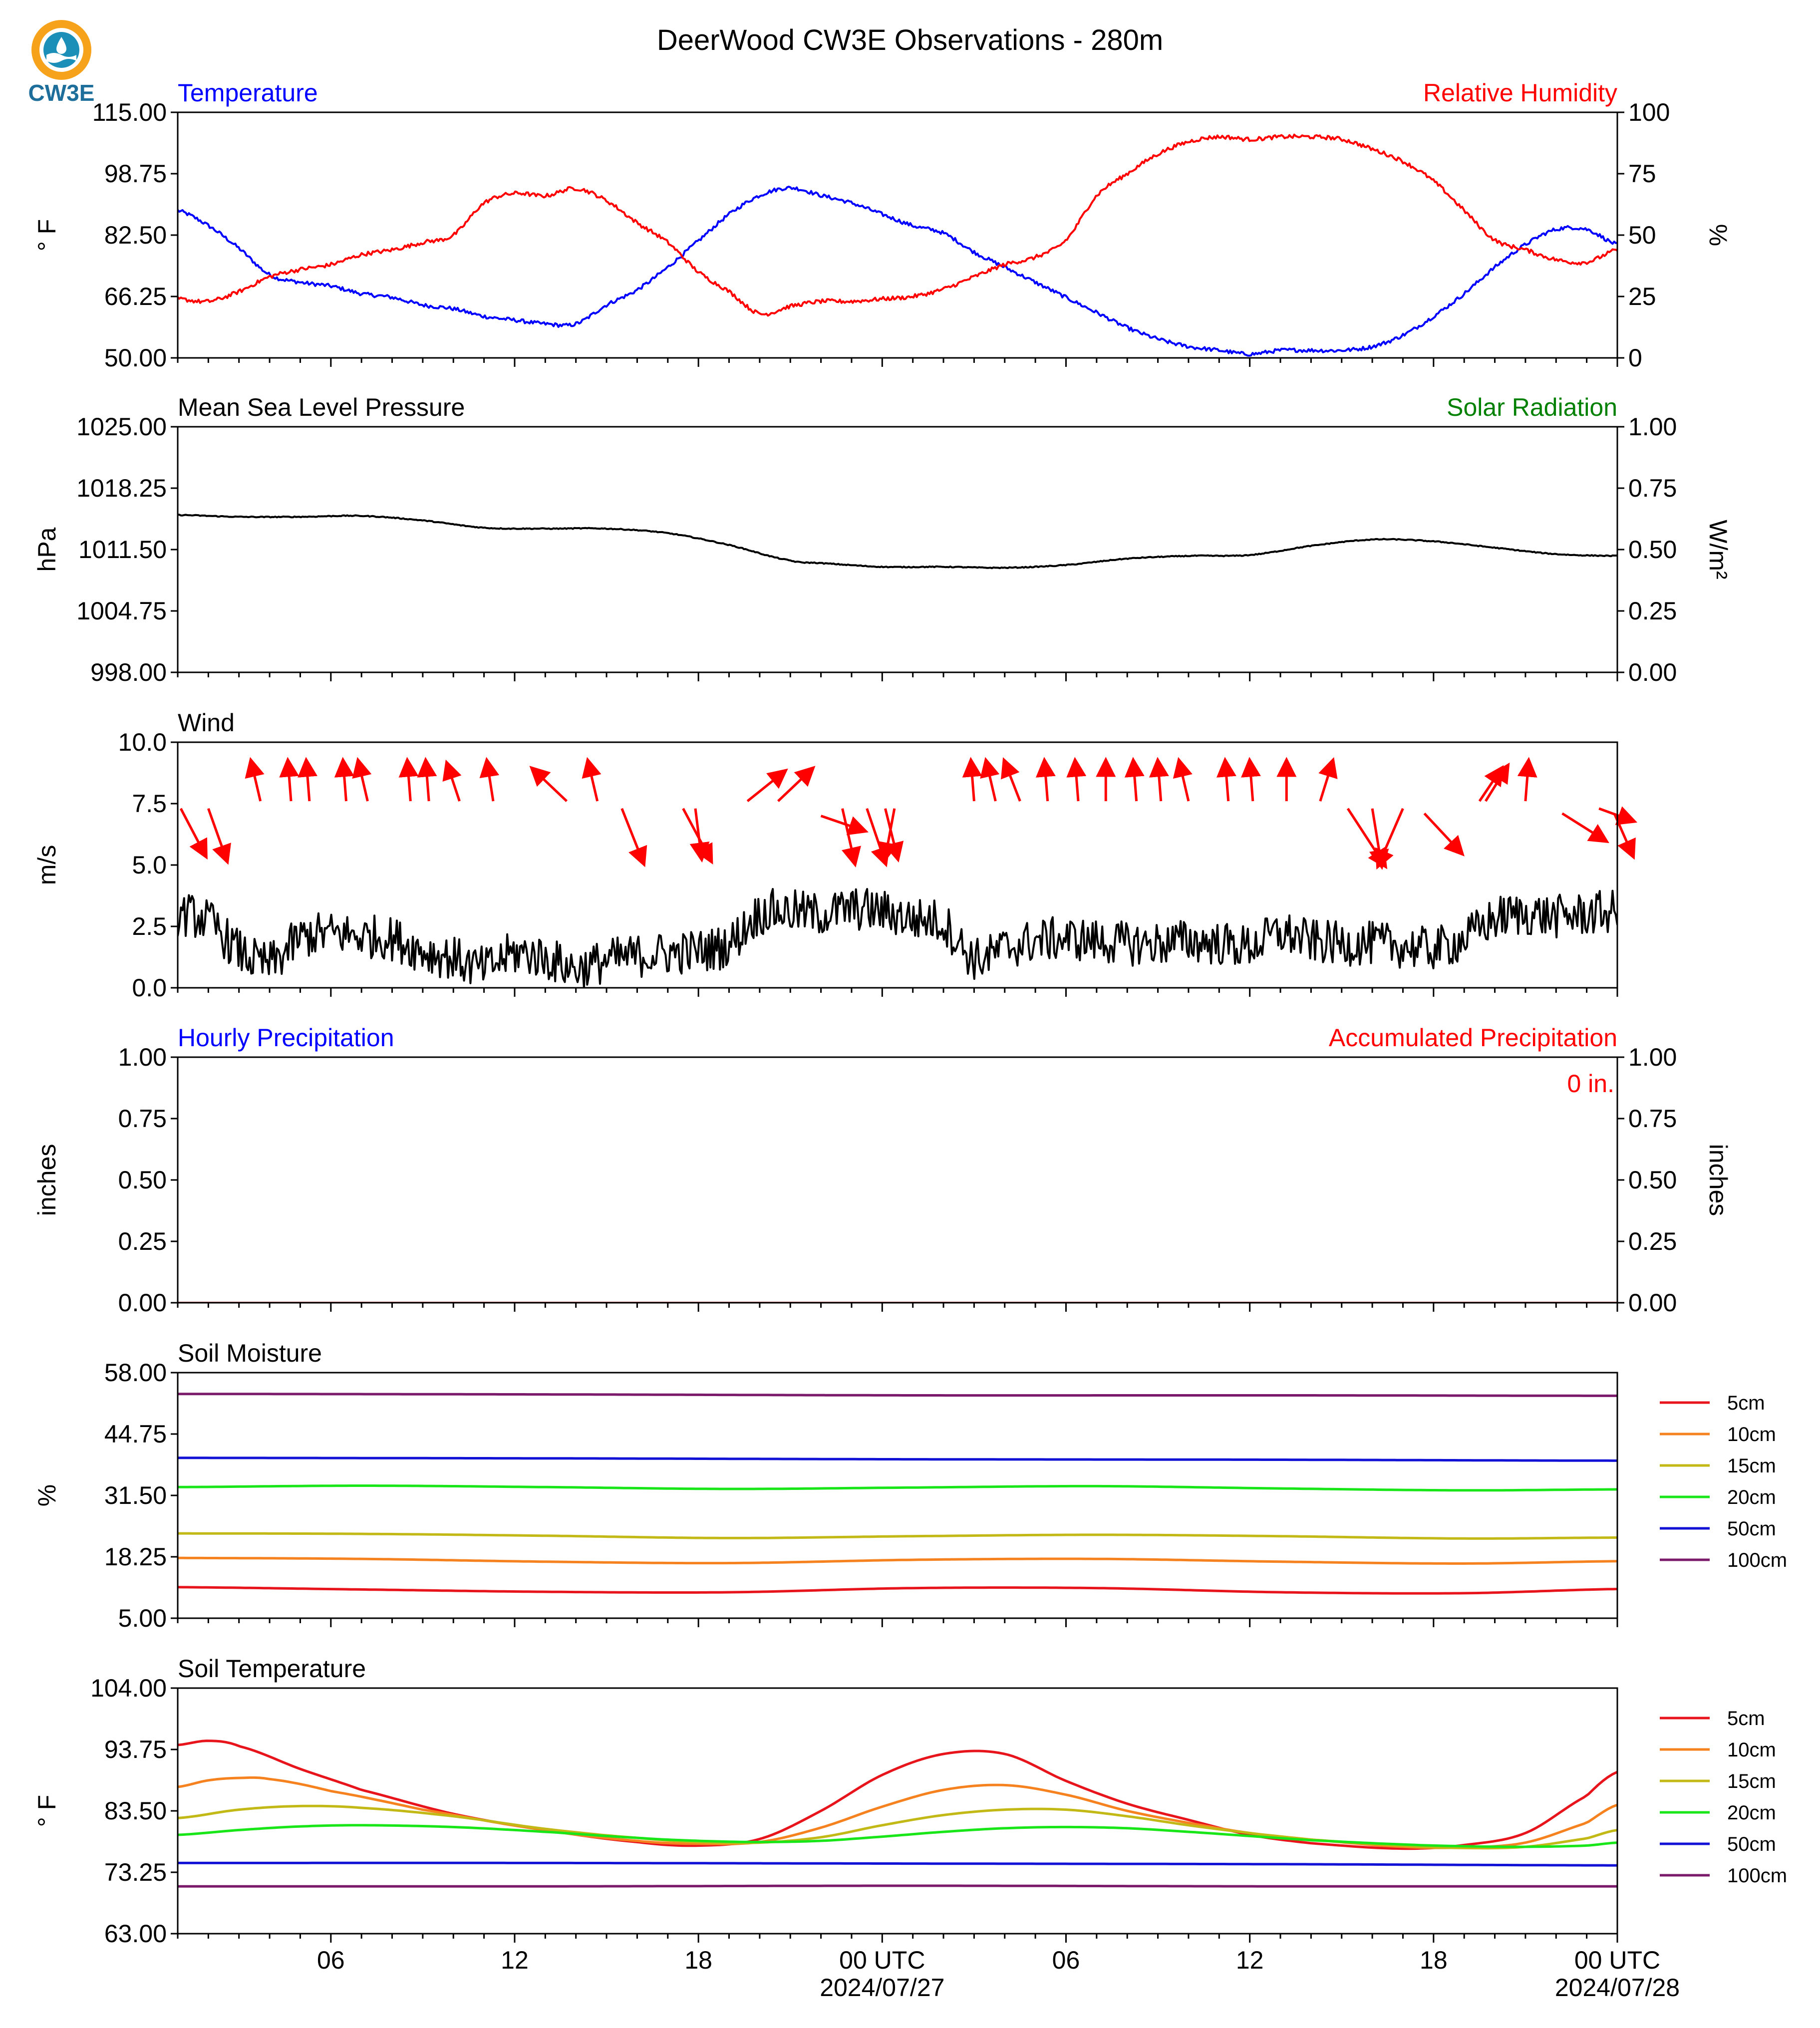 The width and height of the screenshot is (1820, 2028). Describe the element at coordinates (1757, 1560) in the screenshot. I see `legend-label: 100cm` at that location.